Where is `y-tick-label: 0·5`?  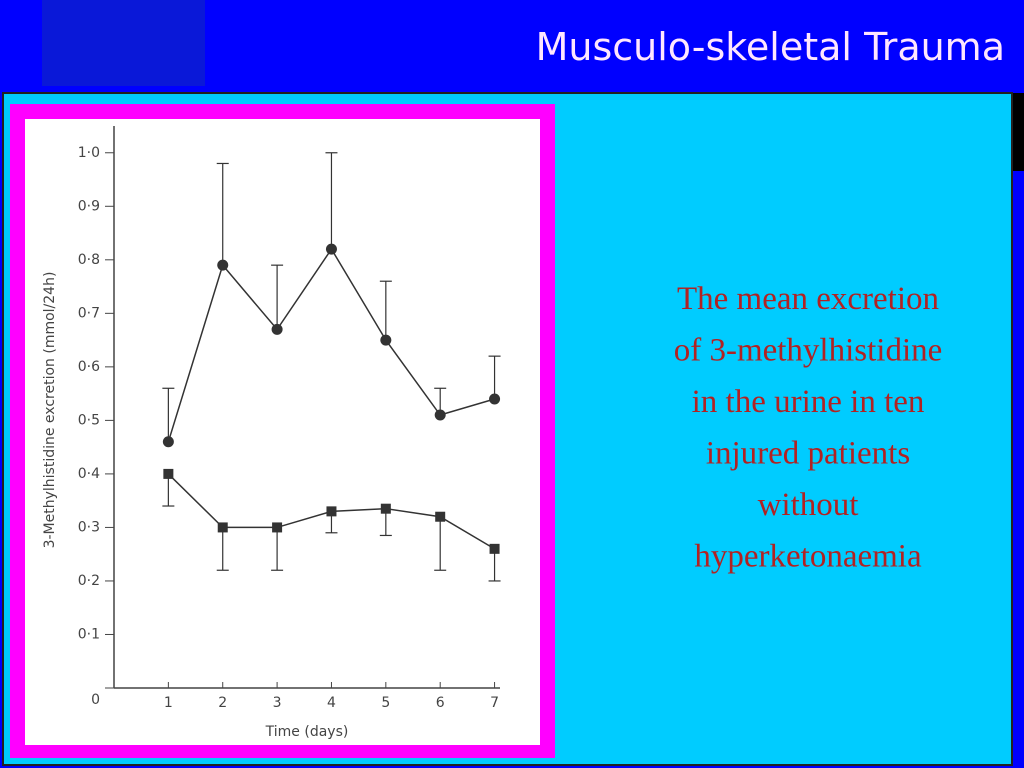
y-tick-label: 0·5 is located at coordinates (89, 420).